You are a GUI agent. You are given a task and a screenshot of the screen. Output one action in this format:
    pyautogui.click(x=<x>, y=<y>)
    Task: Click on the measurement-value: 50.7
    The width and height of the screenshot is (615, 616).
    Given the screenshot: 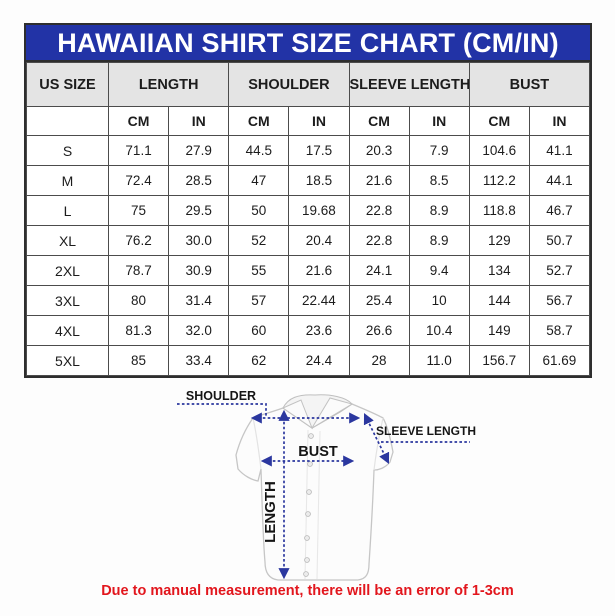 What is the action you would take?
    pyautogui.click(x=559, y=240)
    